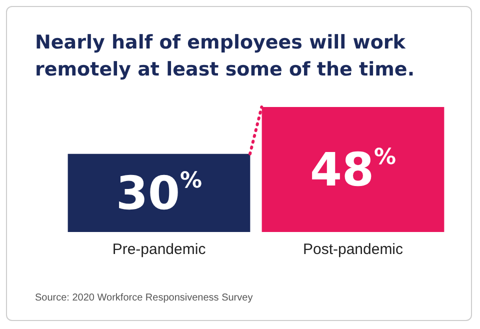 The image size is (480, 329). Describe the element at coordinates (353, 169) in the screenshot. I see `data-label: 48%` at that location.